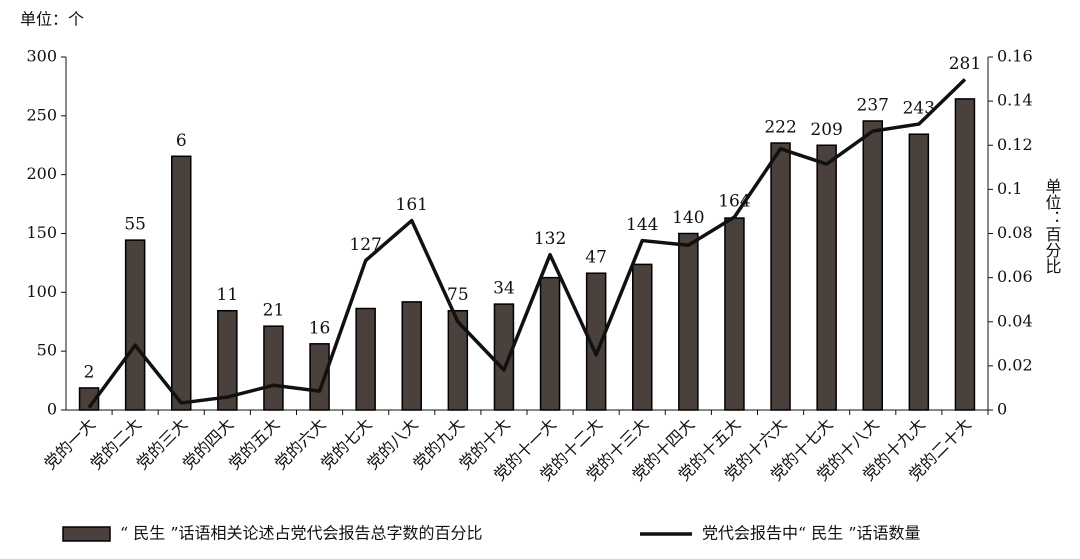 The width and height of the screenshot is (1080, 559). Describe the element at coordinates (41, 173) in the screenshot. I see `y-tick-label: 200` at that location.